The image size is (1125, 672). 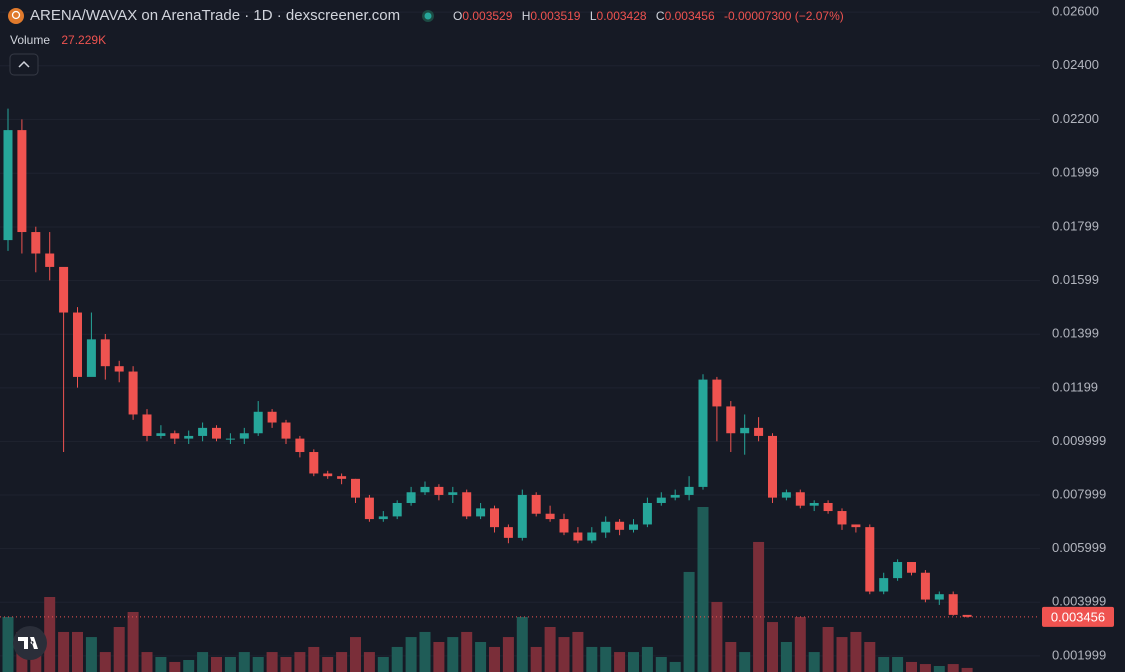 I want to click on y-tick-label: 0.003999, so click(x=1079, y=601).